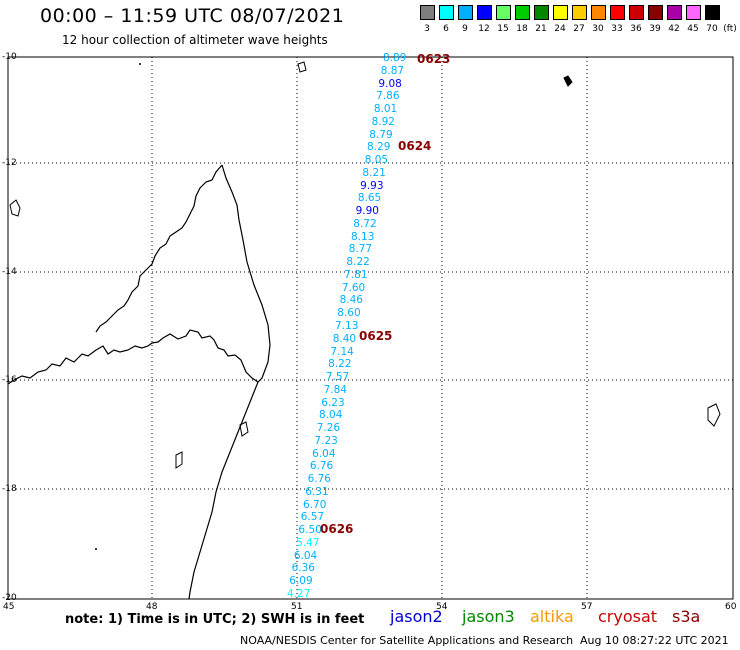  Describe the element at coordinates (308, 542) in the screenshot. I see `swh-value: 5.47` at that location.